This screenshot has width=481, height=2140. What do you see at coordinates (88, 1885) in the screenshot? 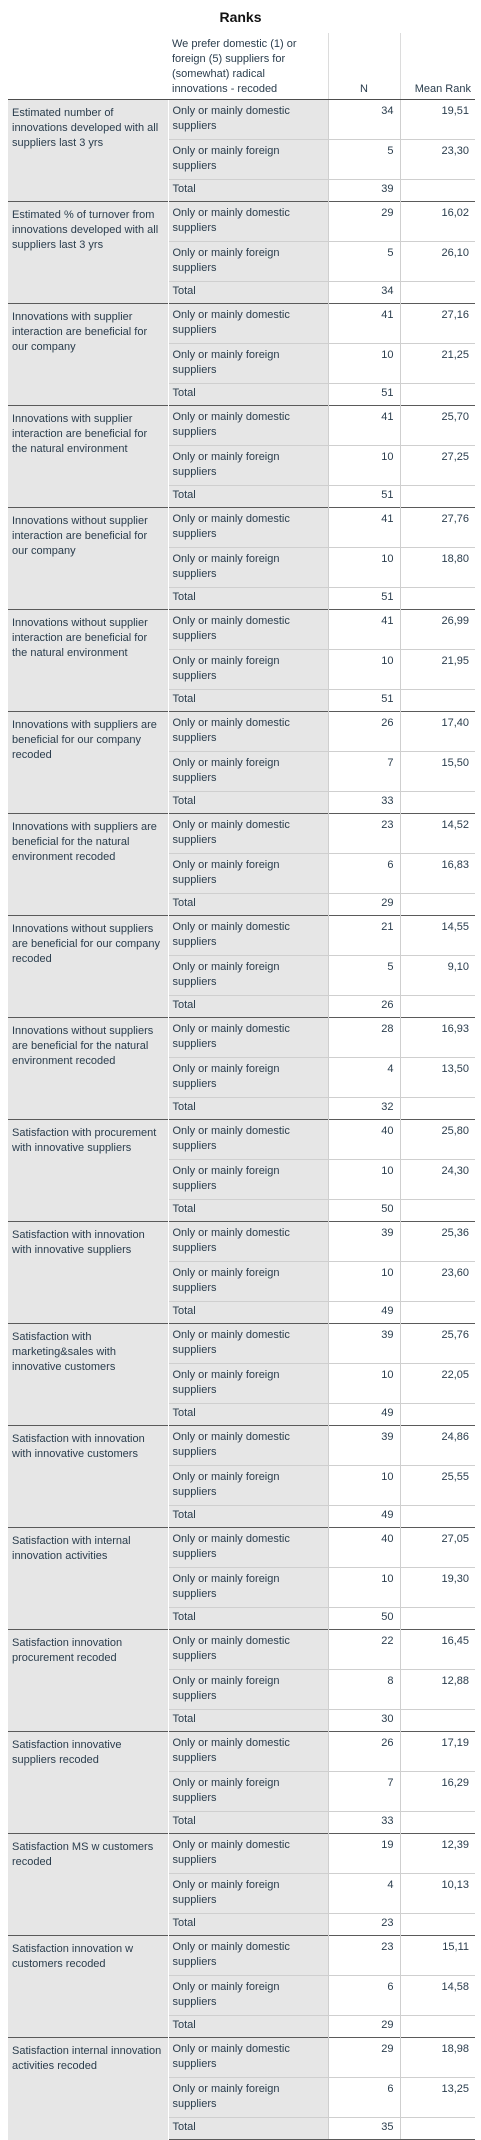
I see `variable-label: Satisfaction MS w customers recoded` at bounding box center [88, 1885].